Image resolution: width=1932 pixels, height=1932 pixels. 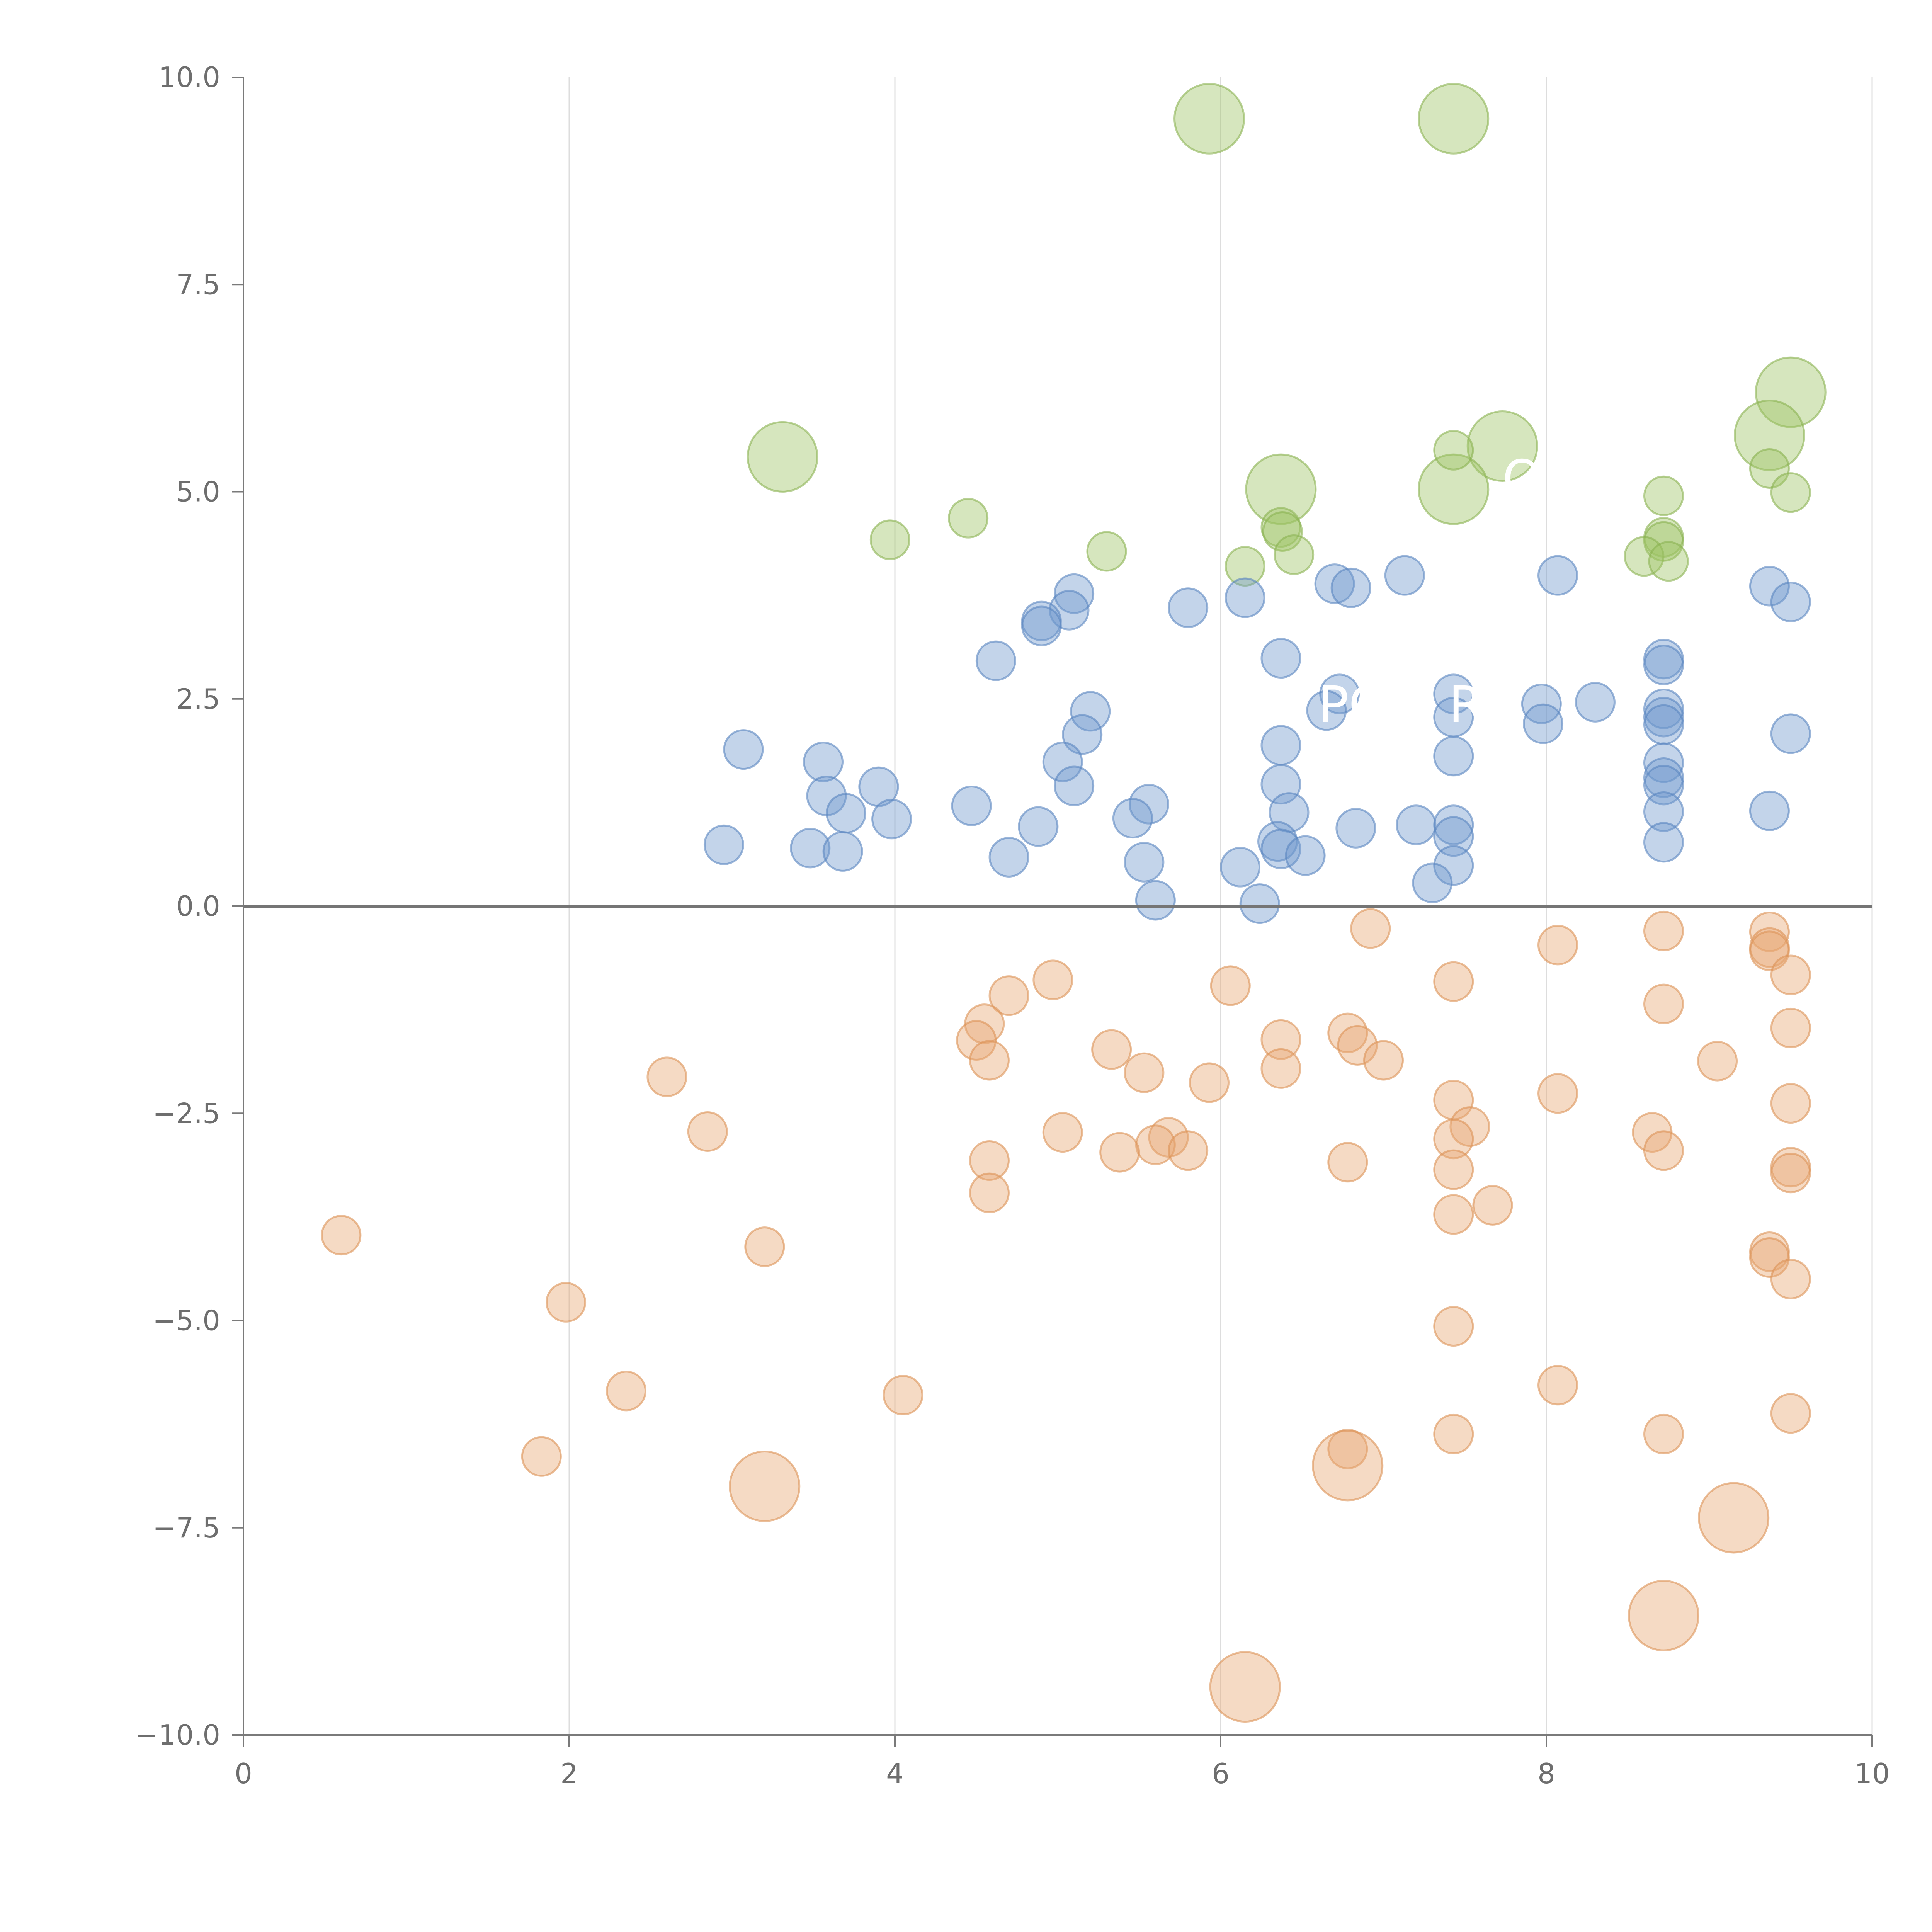 What do you see at coordinates (186, 1320) in the screenshot?
I see `y-tick-label: −5.0` at bounding box center [186, 1320].